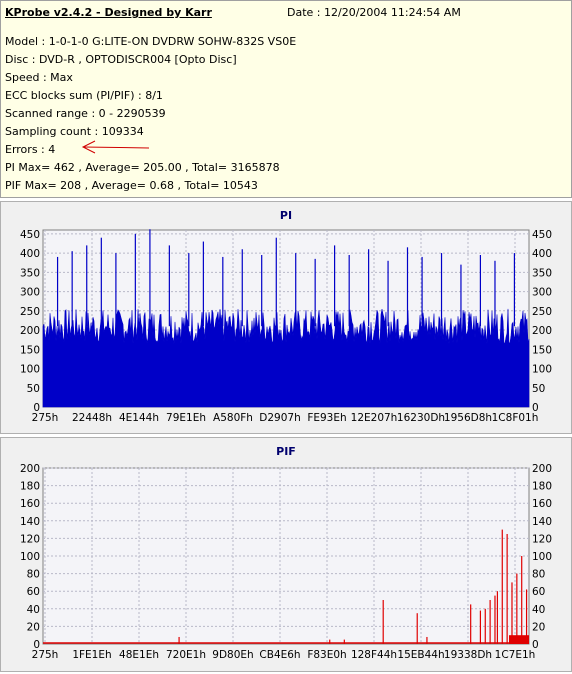 The image size is (572, 674). Describe the element at coordinates (326, 418) in the screenshot. I see `x-tick-label: FE93Eh` at that location.